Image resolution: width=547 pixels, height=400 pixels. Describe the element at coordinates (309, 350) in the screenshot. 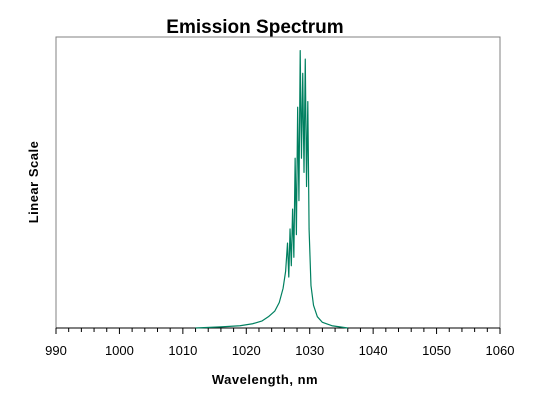

I see `x-tick-label-1030: 1030` at that location.